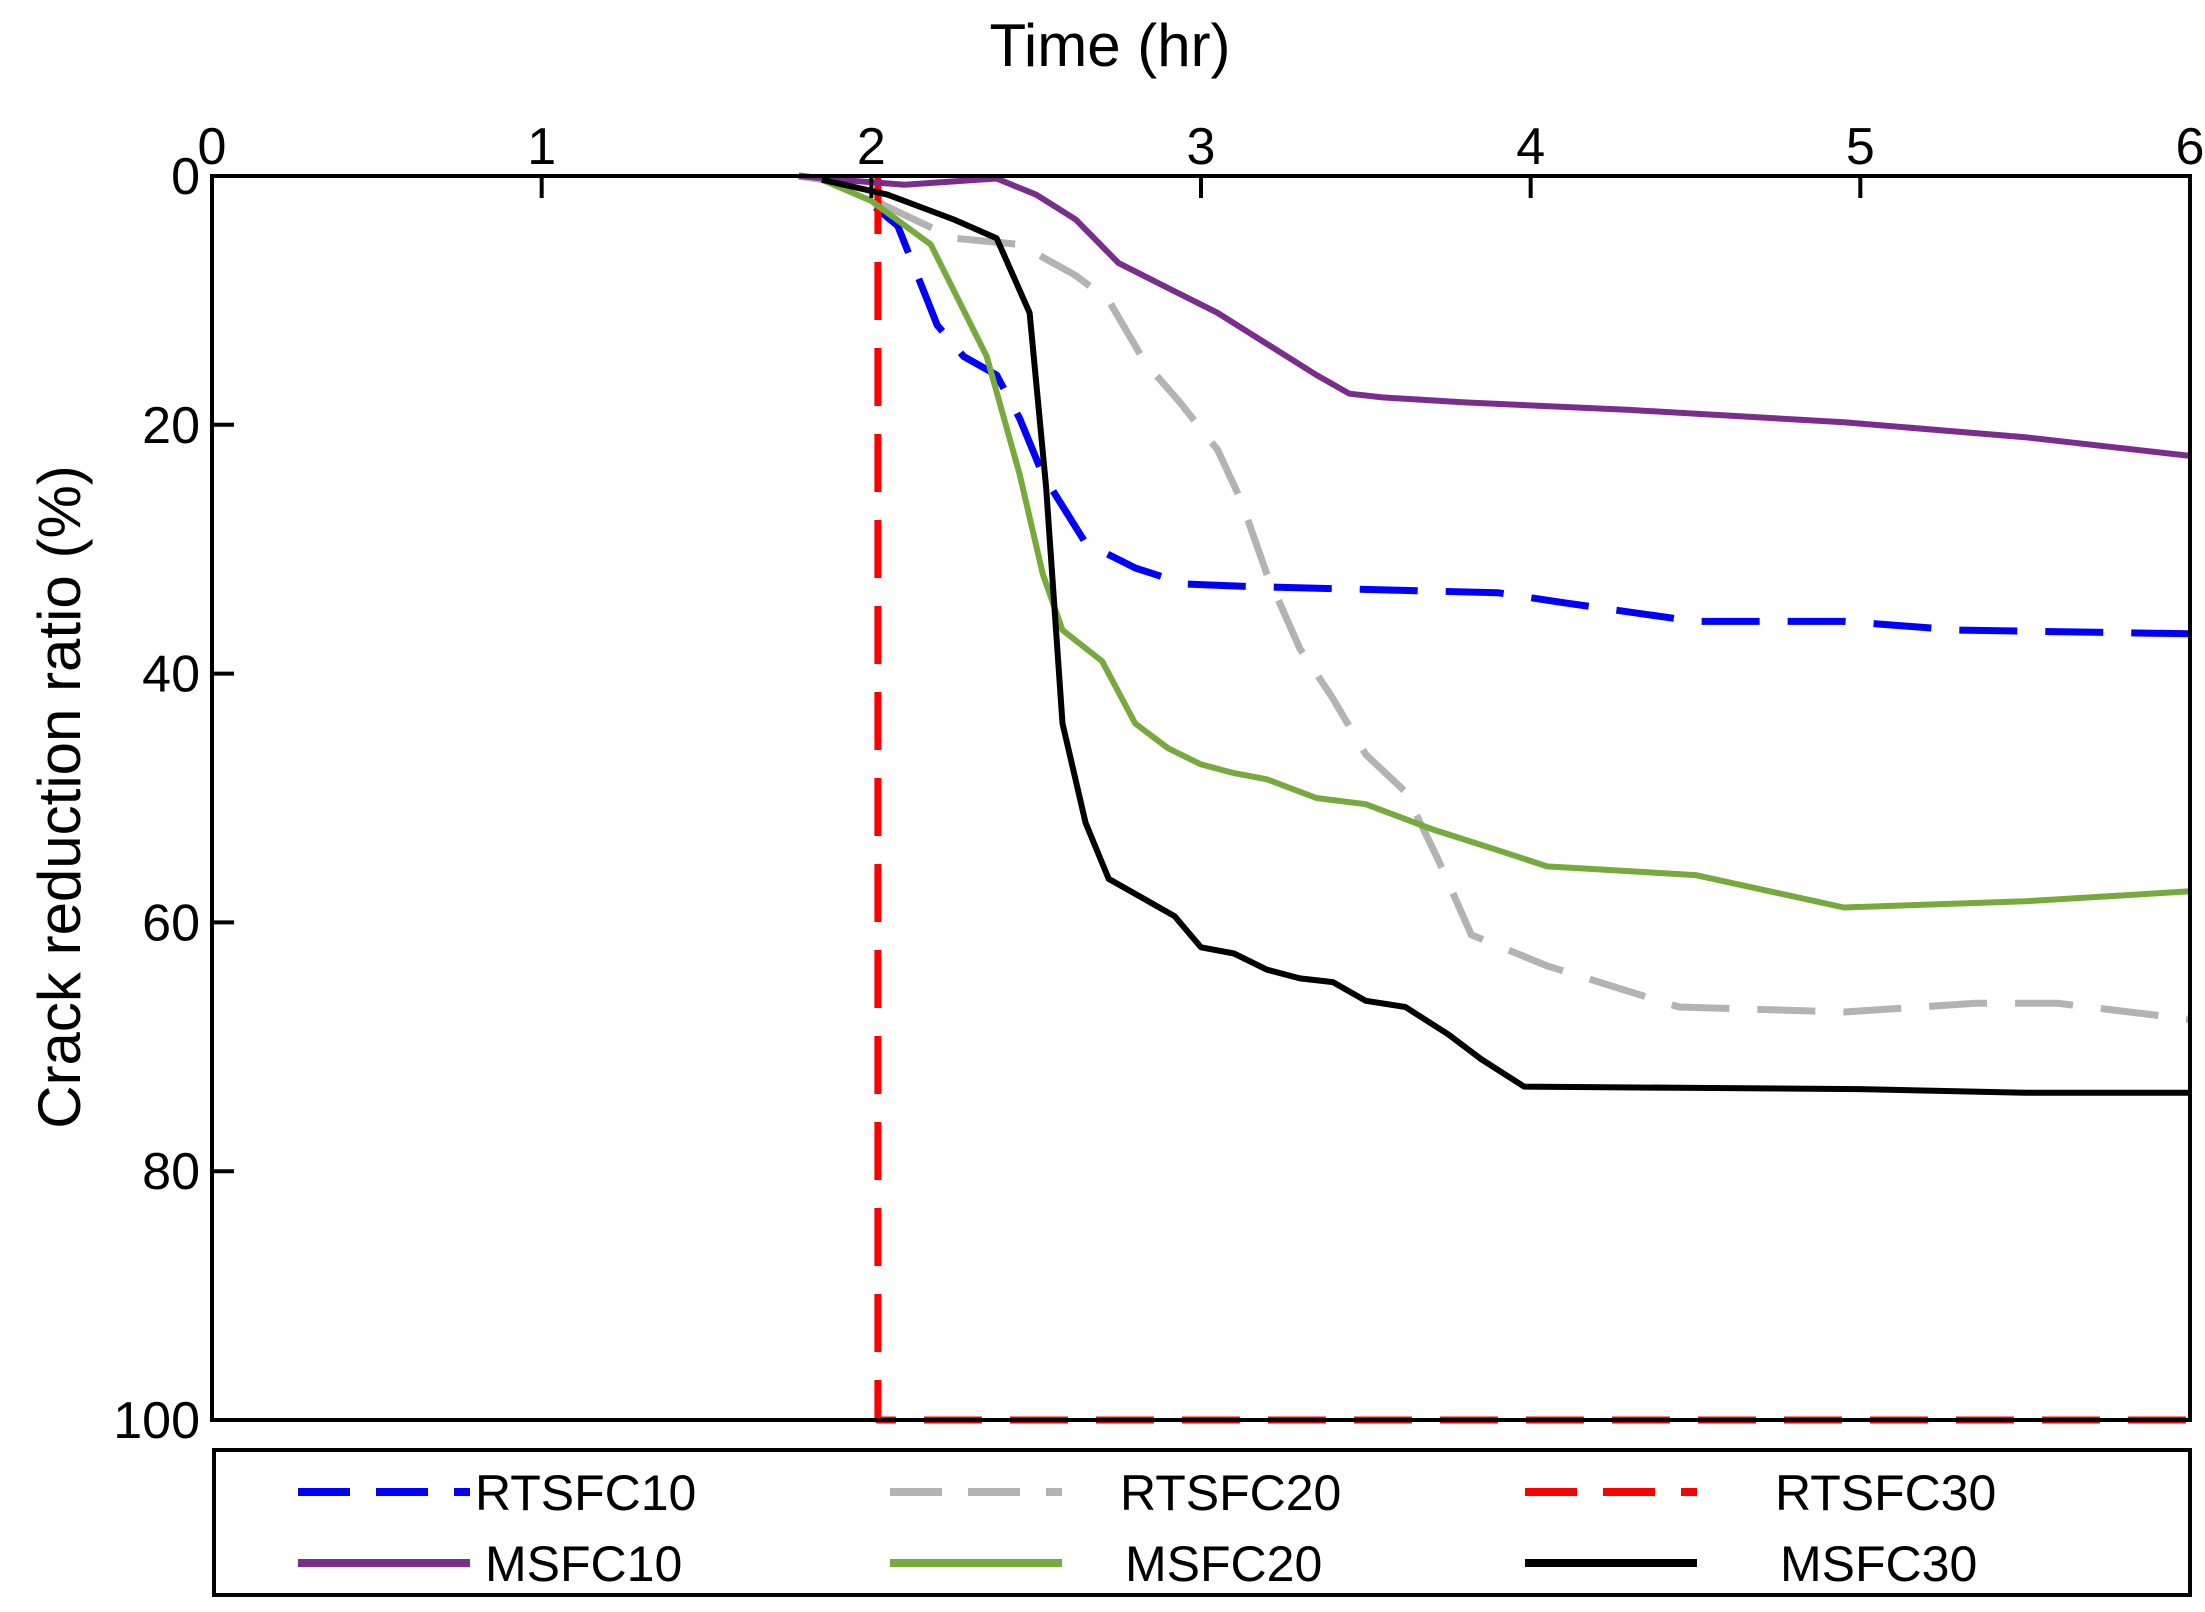  I want to click on y-tick-label: 100, so click(156, 1421).